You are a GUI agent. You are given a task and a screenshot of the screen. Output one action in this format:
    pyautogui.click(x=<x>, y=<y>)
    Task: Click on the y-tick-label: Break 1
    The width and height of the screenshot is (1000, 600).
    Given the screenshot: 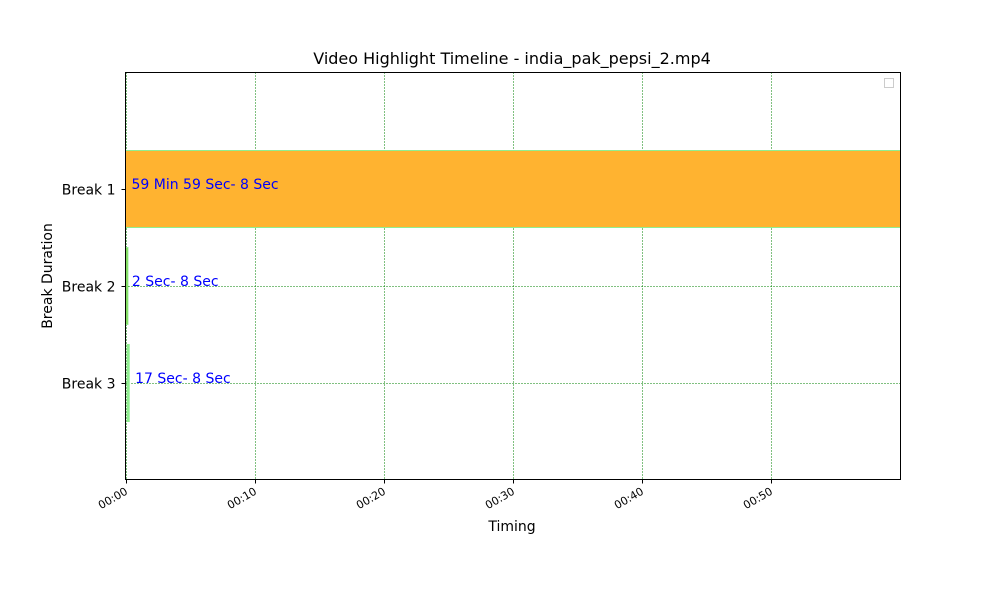 What is the action you would take?
    pyautogui.click(x=89, y=191)
    